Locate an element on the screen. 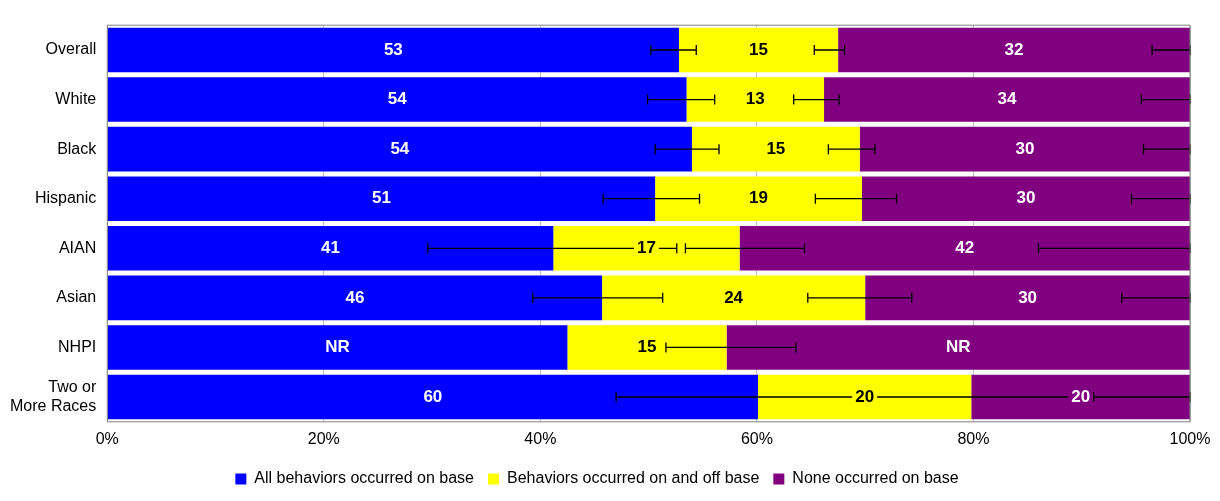 The width and height of the screenshot is (1220, 501). y-tick-label: Black is located at coordinates (77, 148).